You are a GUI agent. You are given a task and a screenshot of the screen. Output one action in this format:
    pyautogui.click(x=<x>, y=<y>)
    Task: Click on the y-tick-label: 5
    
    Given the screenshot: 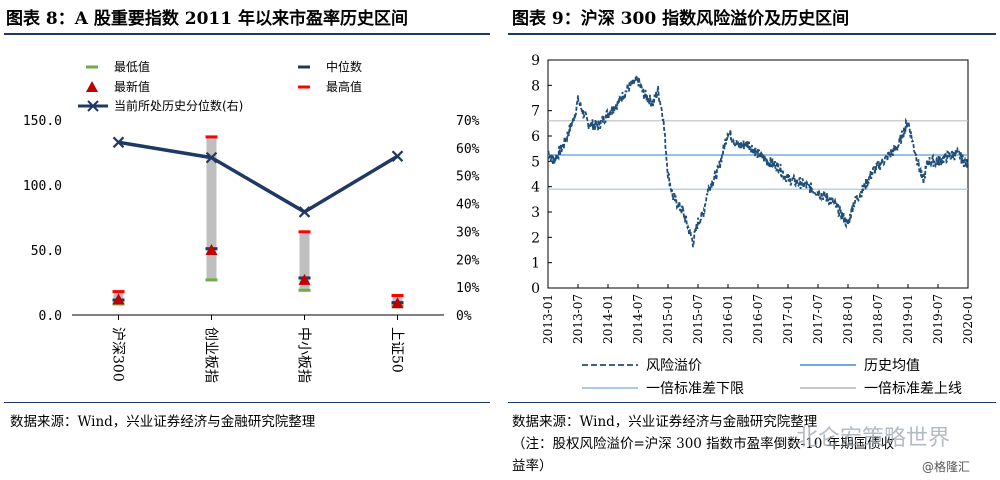 What is the action you would take?
    pyautogui.click(x=535, y=162)
    